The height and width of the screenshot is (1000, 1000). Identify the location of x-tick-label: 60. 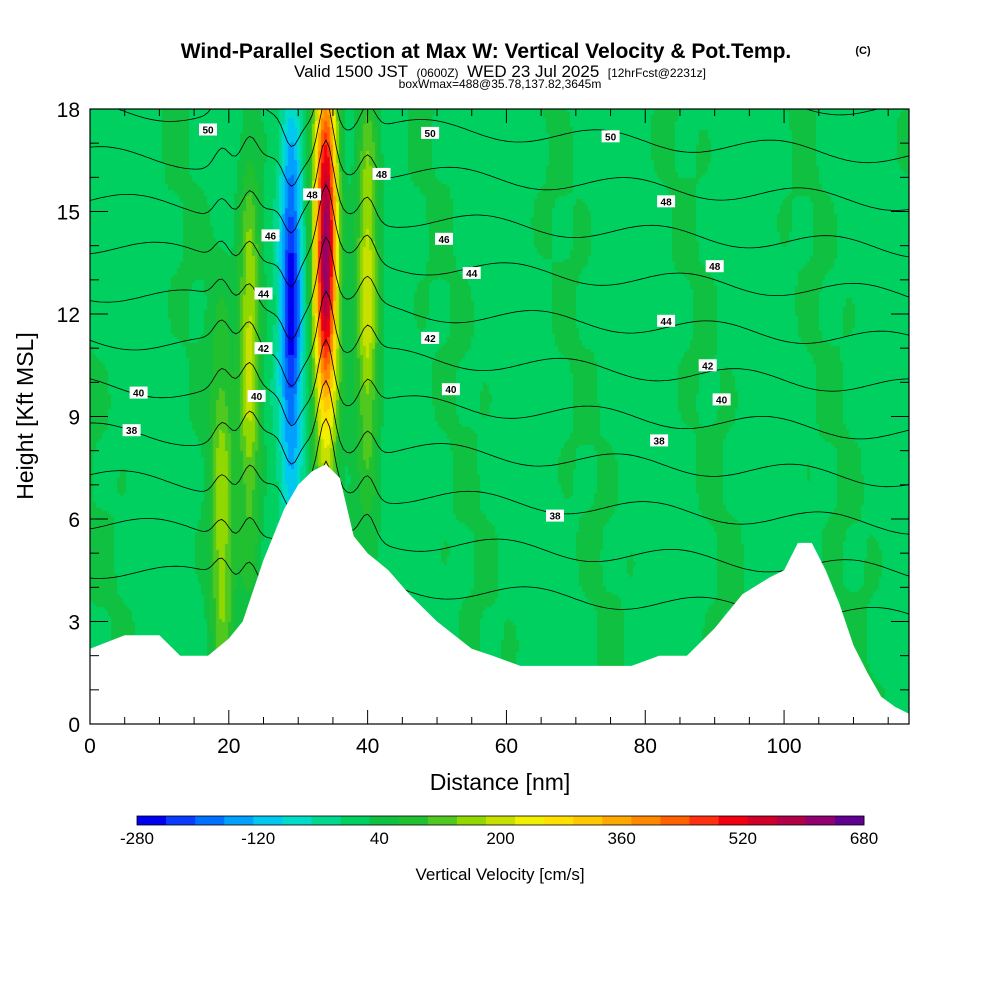
(506, 746).